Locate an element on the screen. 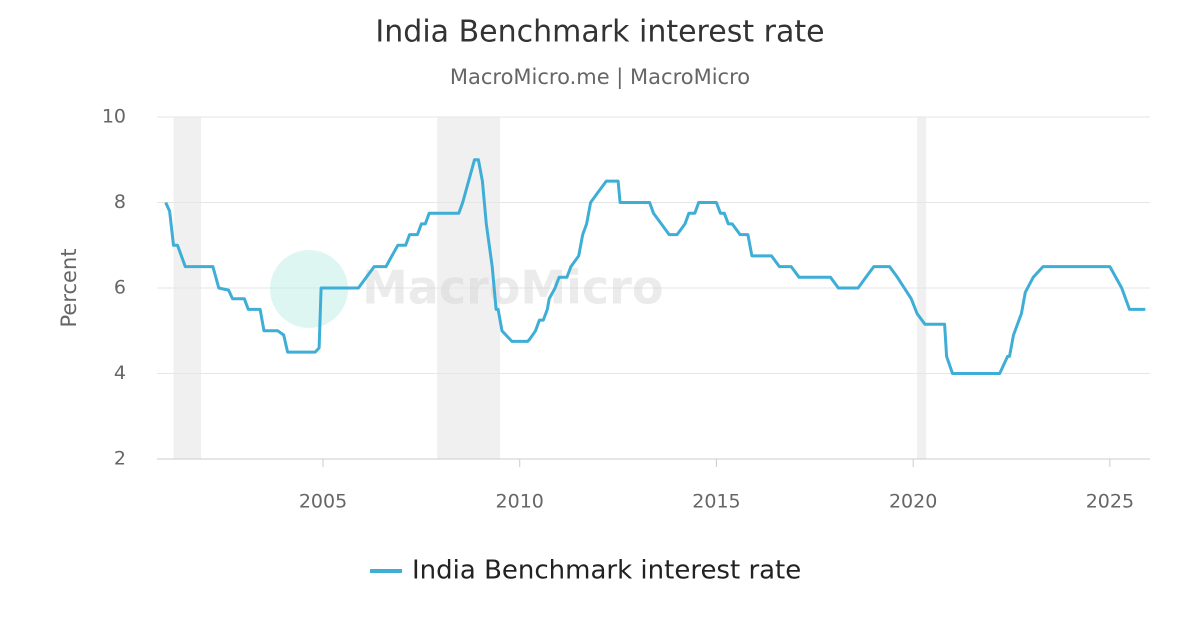 This screenshot has width=1200, height=630. legend: India Benchmark interest rate is located at coordinates (585, 571).